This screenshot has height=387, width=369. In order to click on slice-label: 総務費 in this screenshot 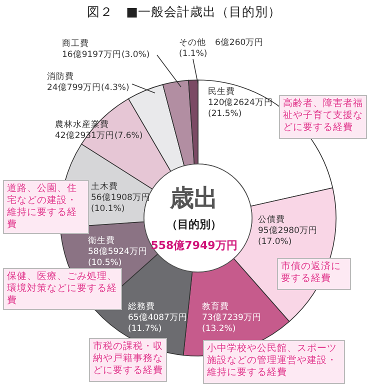, I will do `click(141, 306)`.